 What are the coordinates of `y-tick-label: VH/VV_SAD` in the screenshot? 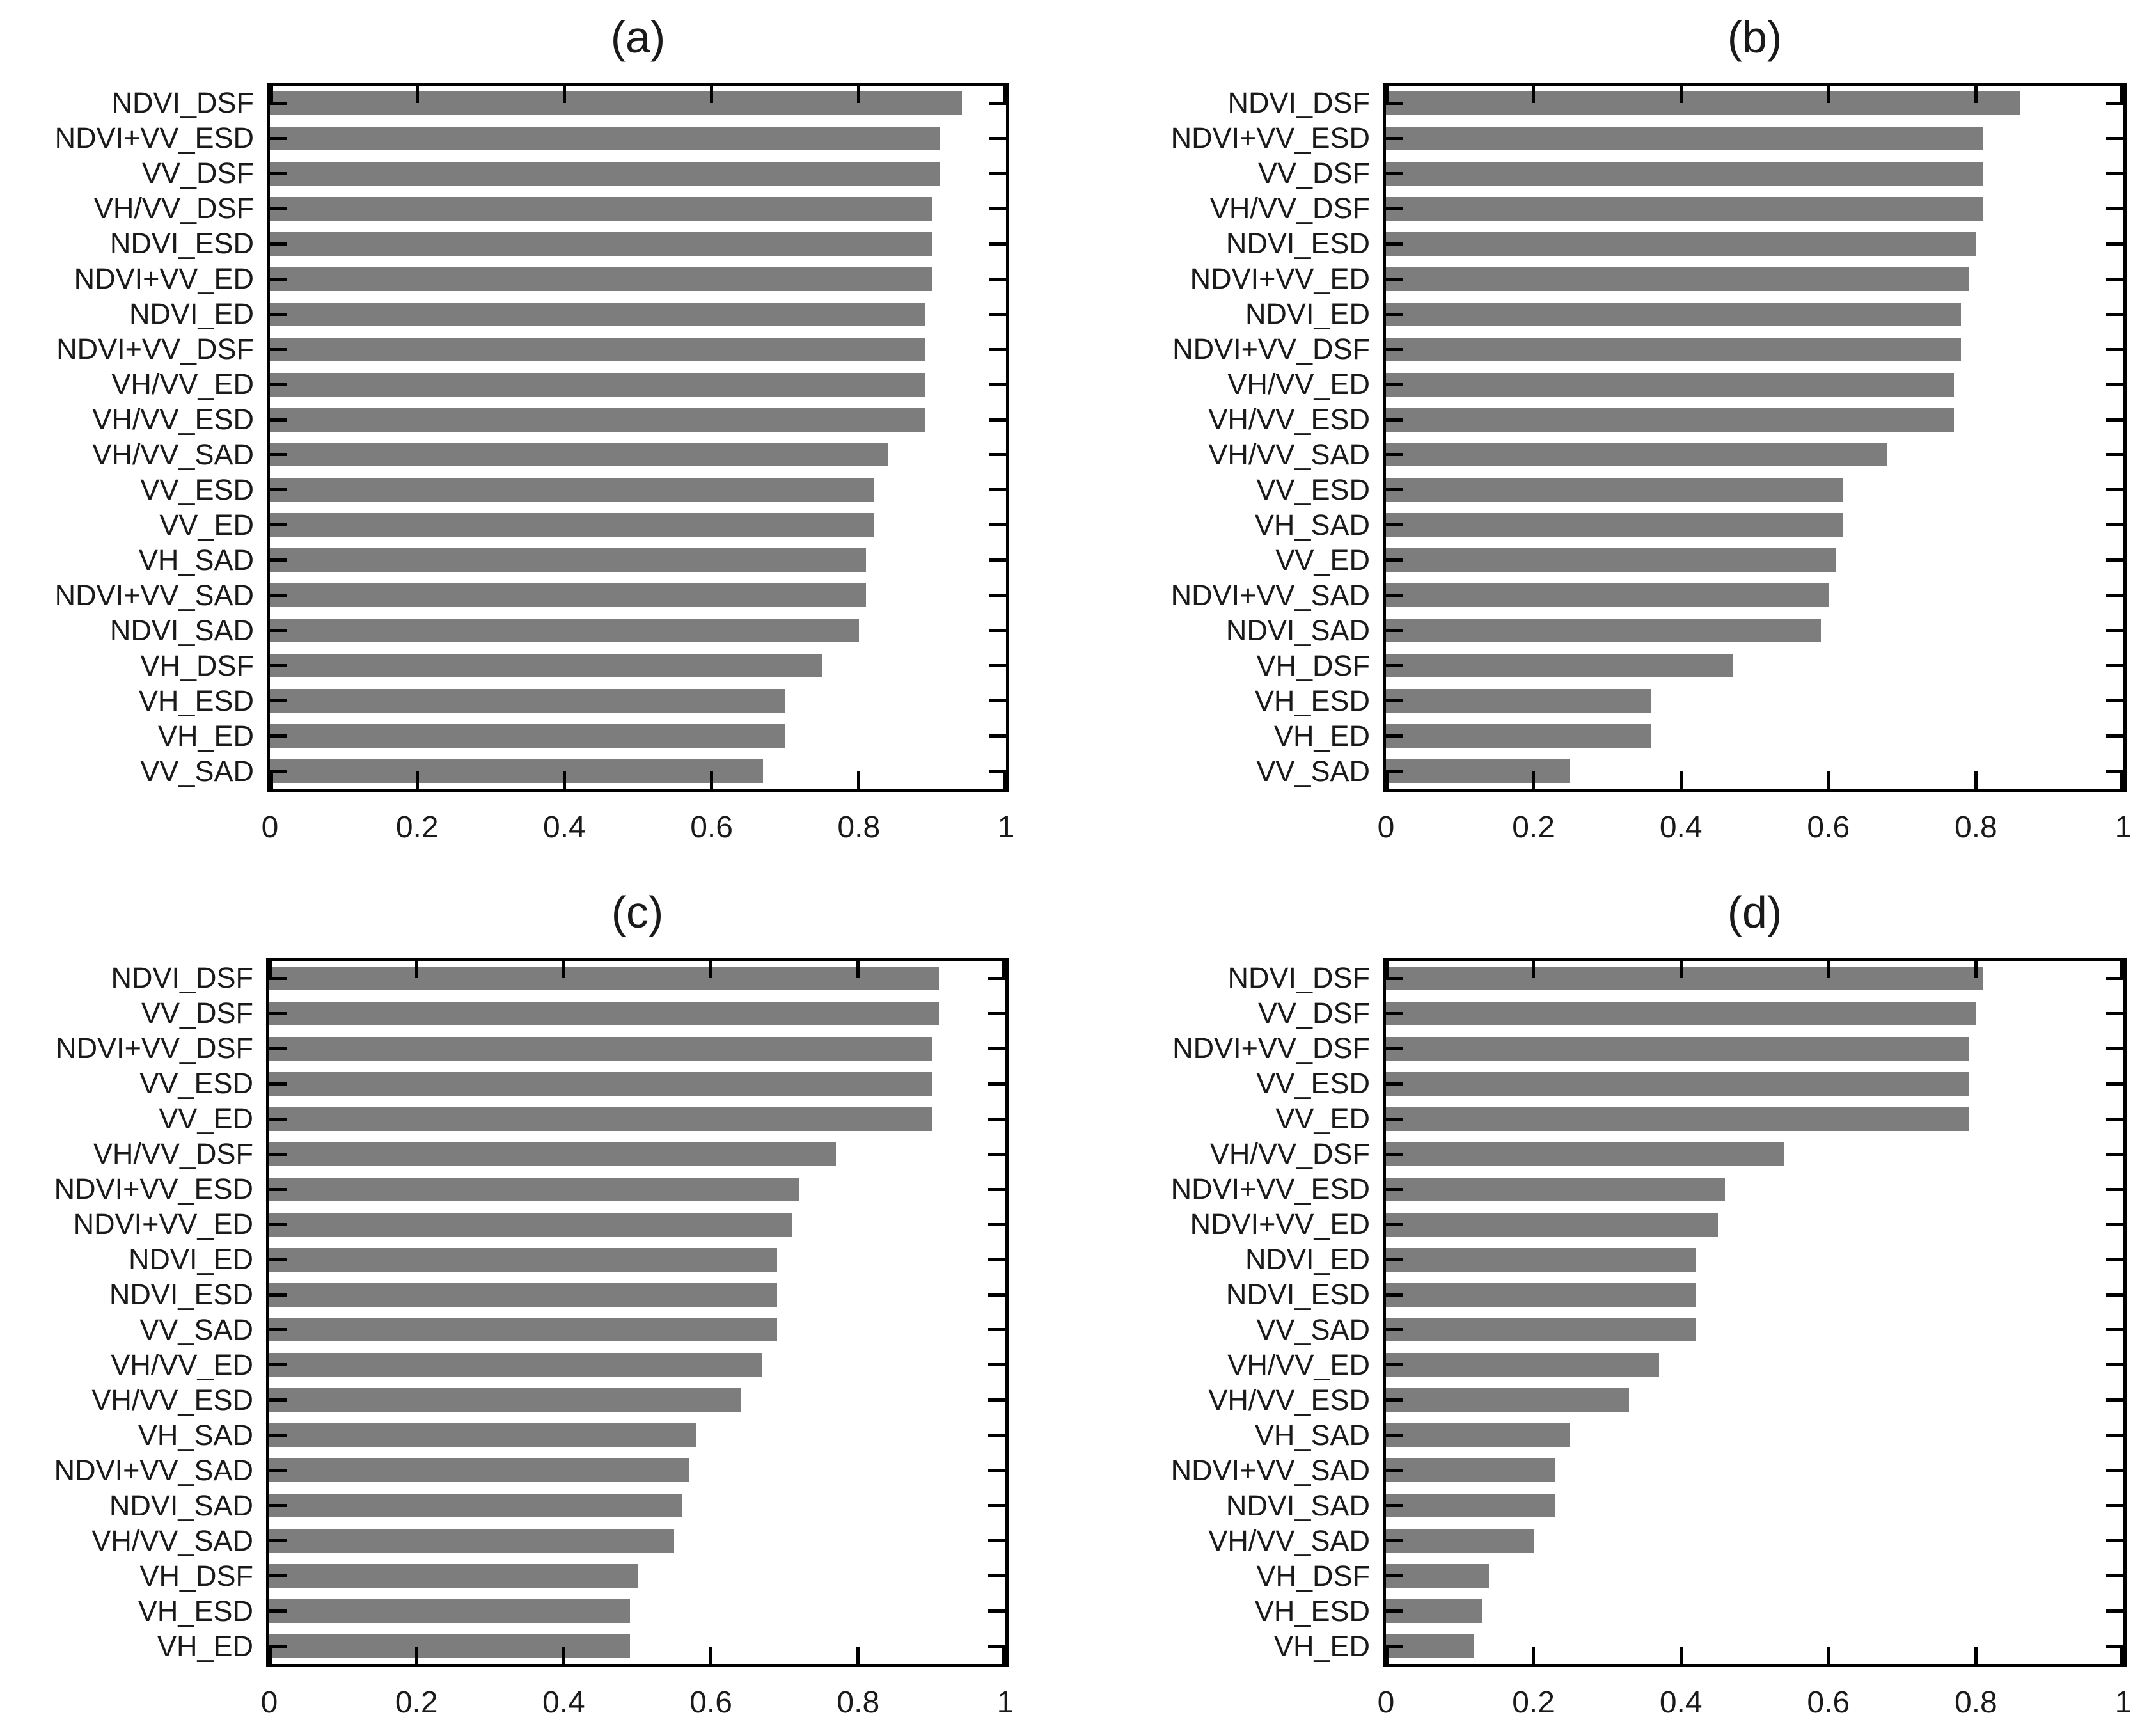 It's located at (1289, 1540).